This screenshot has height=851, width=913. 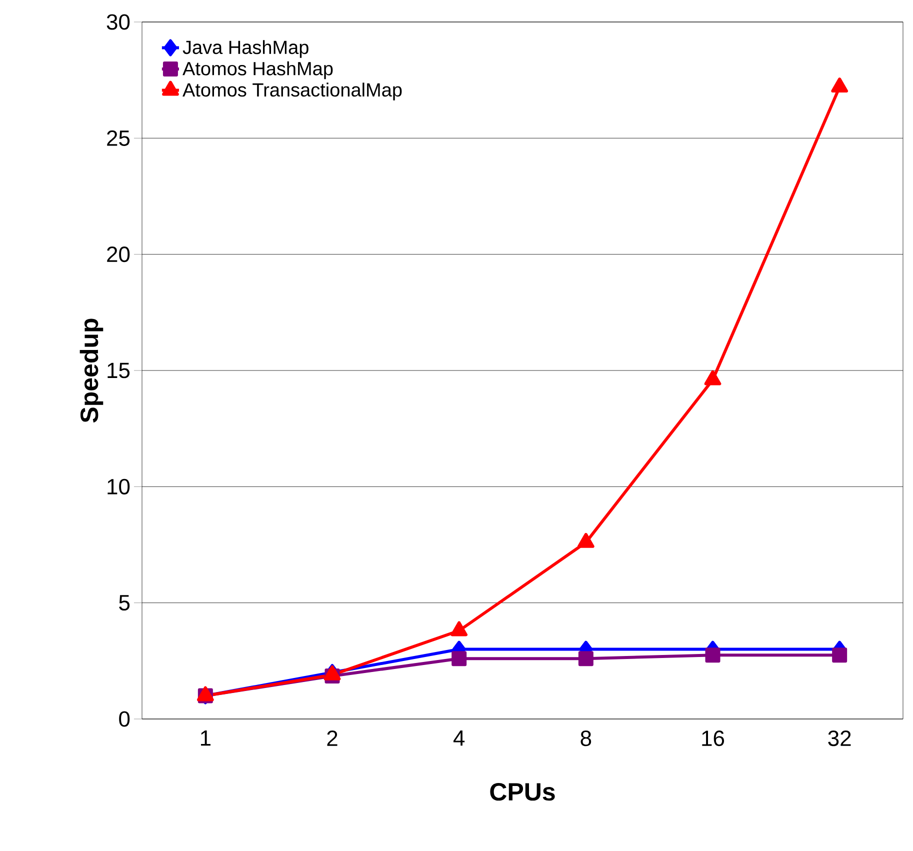 What do you see at coordinates (118, 254) in the screenshot?
I see `y-tick-label: 20` at bounding box center [118, 254].